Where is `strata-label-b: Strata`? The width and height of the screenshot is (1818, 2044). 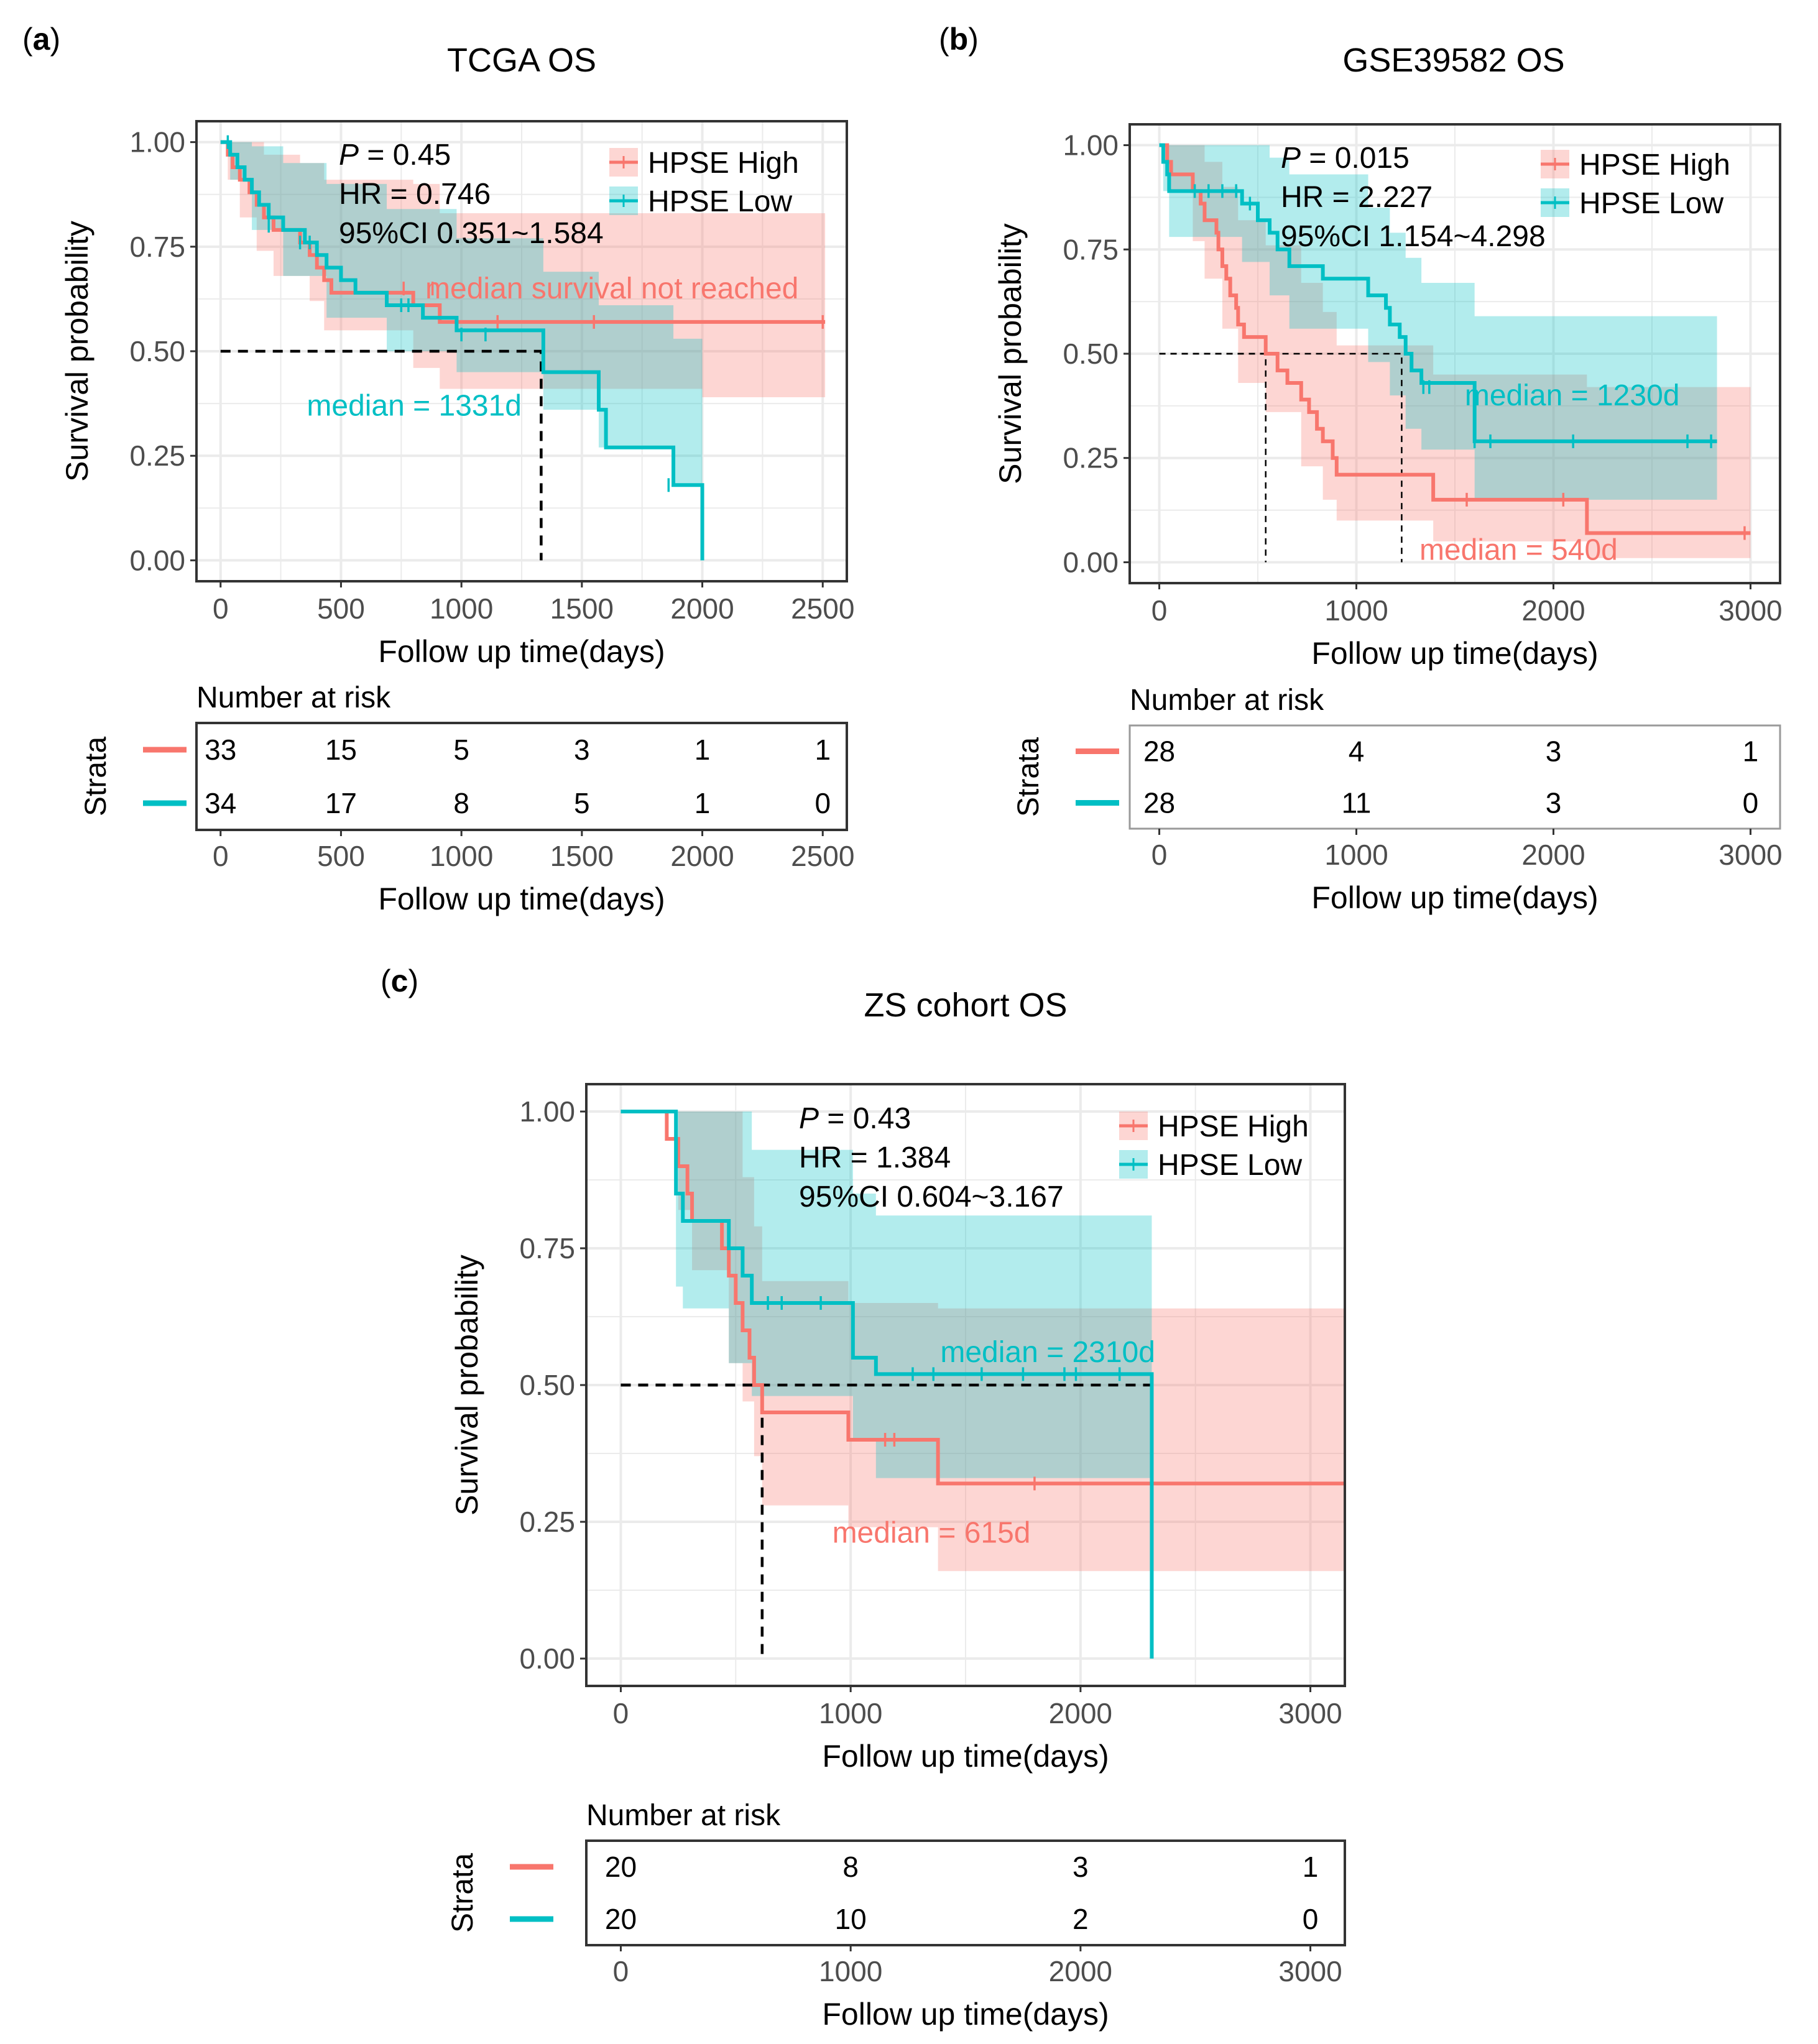
strata-label-b: Strata is located at coordinates (1028, 777).